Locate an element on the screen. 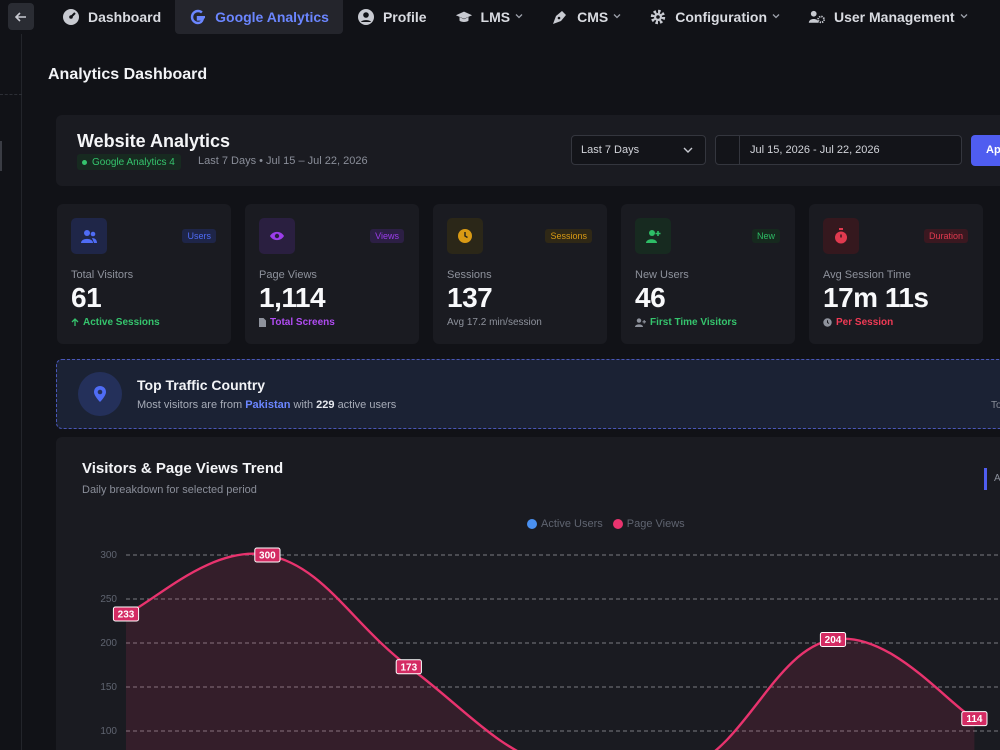 The width and height of the screenshot is (1000, 750). country-title: Top Traffic Country is located at coordinates (201, 385).